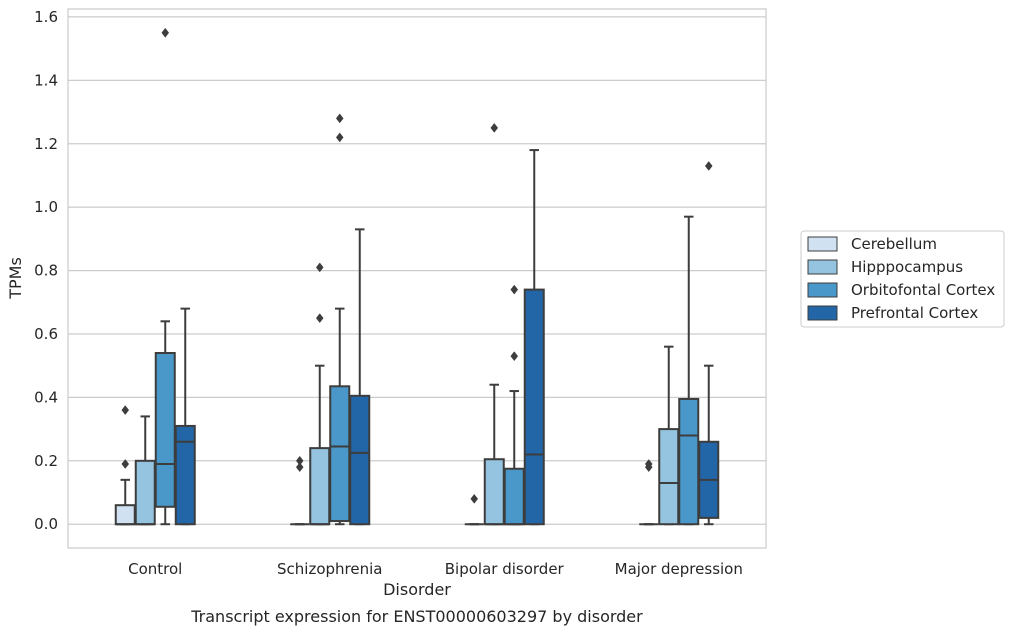  Describe the element at coordinates (46, 80) in the screenshot. I see `y-tick-label: 1.4` at that location.